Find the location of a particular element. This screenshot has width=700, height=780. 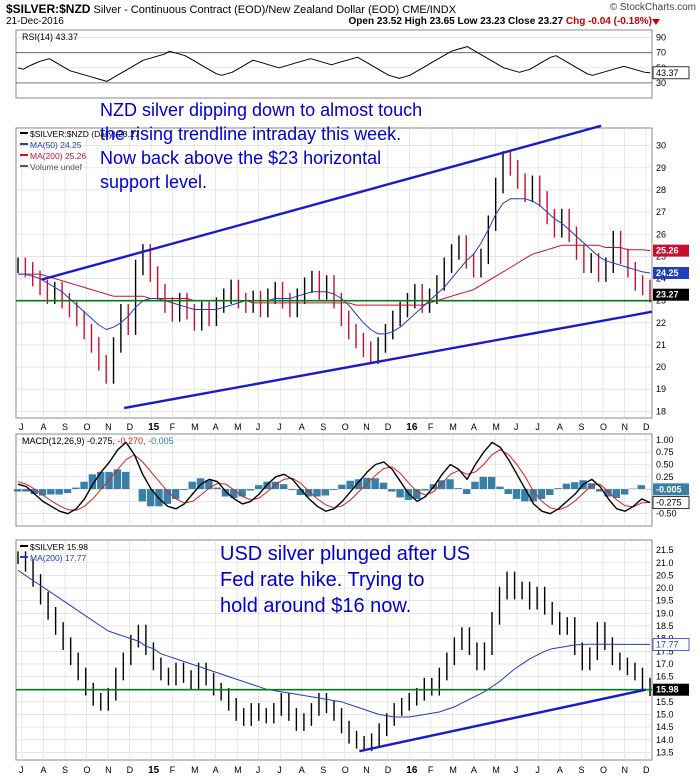

macd-hist-tag-label: -0.005 is located at coordinates (669, 489).